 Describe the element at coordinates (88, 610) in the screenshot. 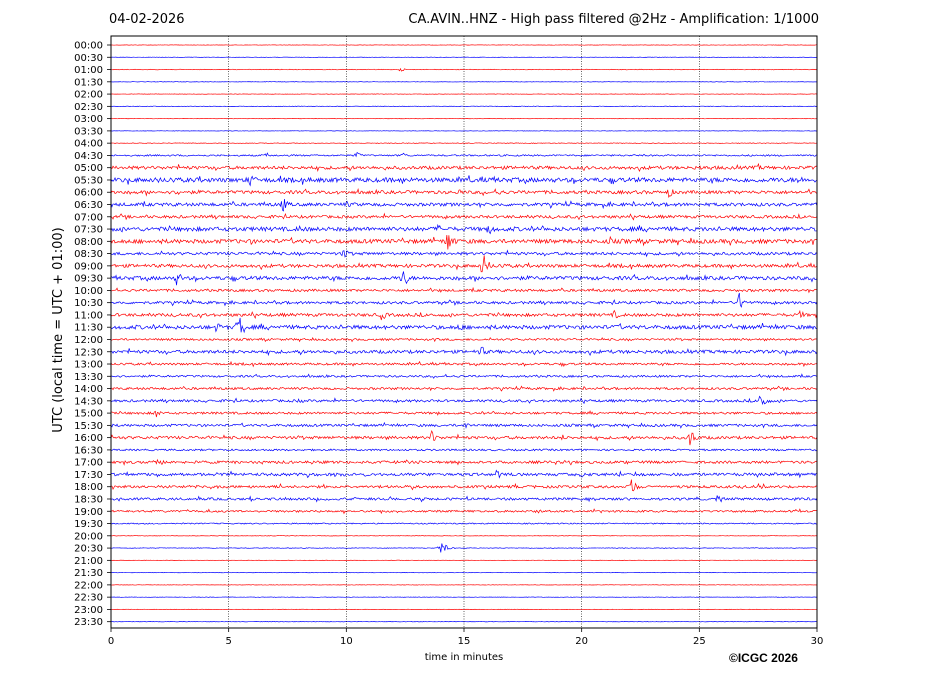

I see `y-tick-label: 23:00` at that location.